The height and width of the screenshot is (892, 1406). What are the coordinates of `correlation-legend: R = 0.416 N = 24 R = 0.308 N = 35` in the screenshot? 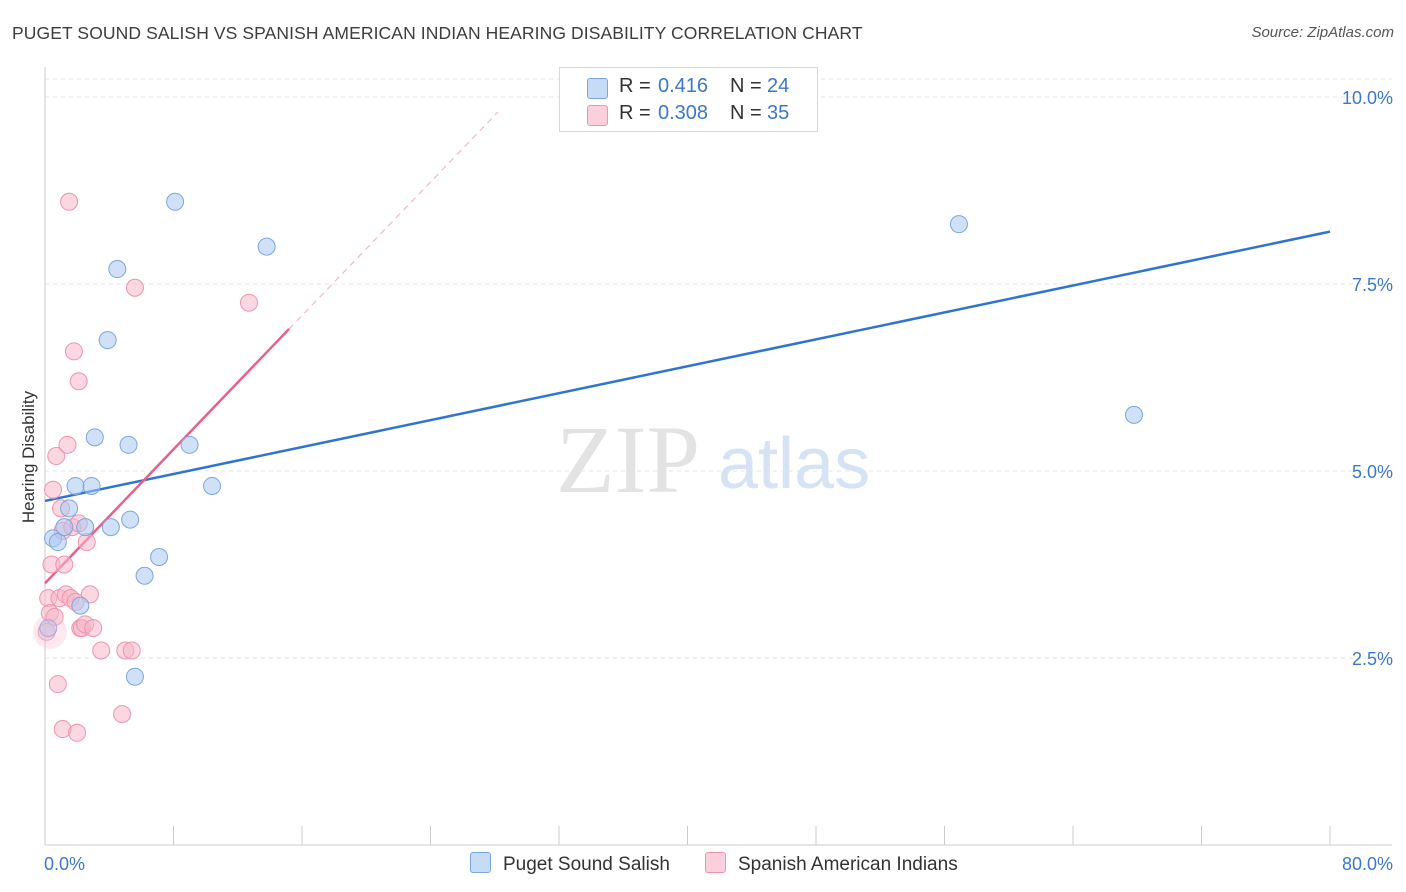 It's located at (688, 99).